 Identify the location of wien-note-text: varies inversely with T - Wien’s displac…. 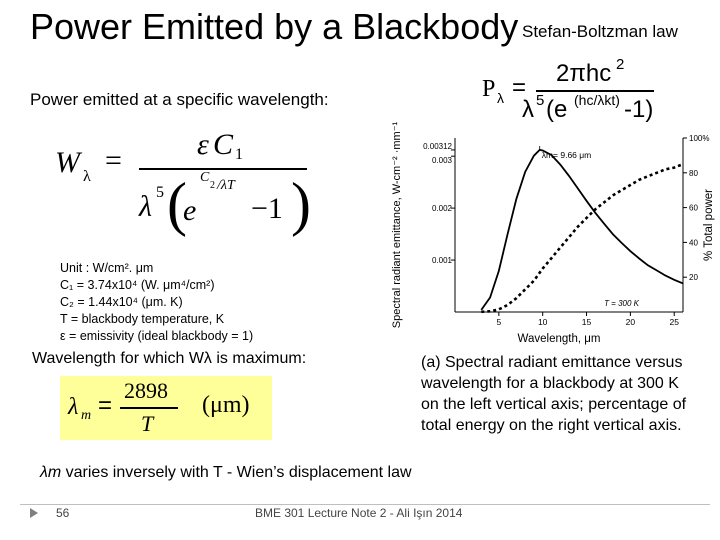
(236, 472).